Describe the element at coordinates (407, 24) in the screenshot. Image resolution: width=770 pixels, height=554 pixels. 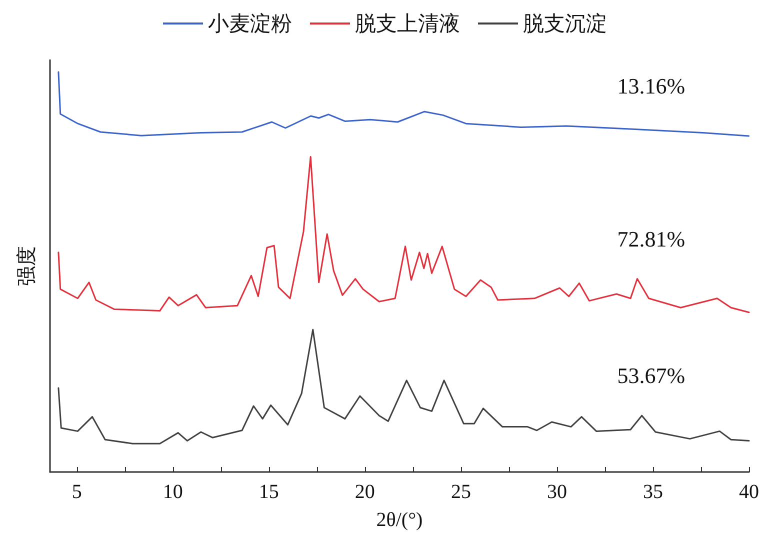
I see `legend-label: 脱支上清液` at that location.